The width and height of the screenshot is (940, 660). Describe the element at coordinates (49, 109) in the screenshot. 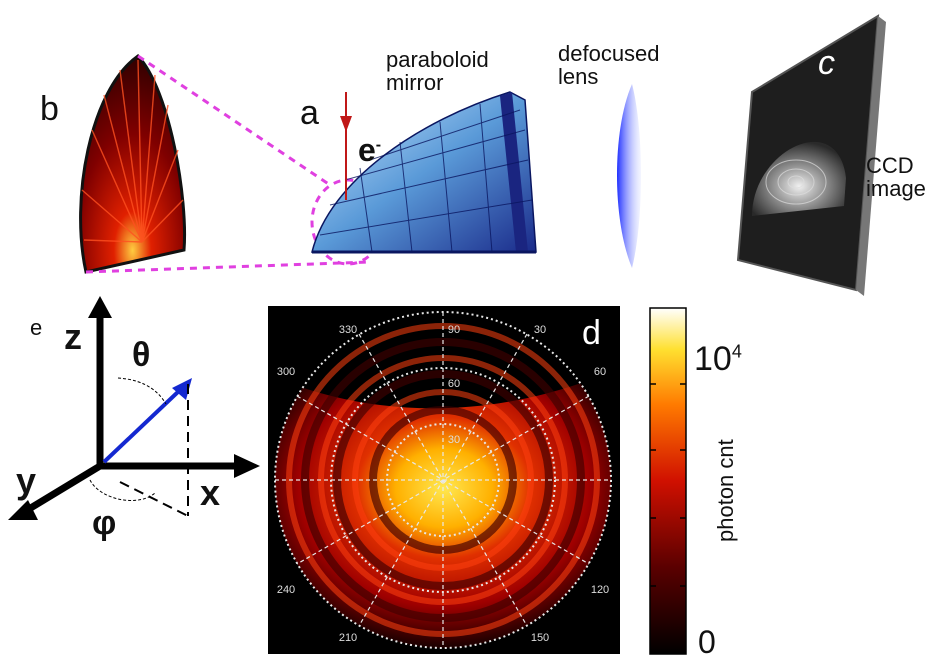

I see `panel-b-label: b` at that location.